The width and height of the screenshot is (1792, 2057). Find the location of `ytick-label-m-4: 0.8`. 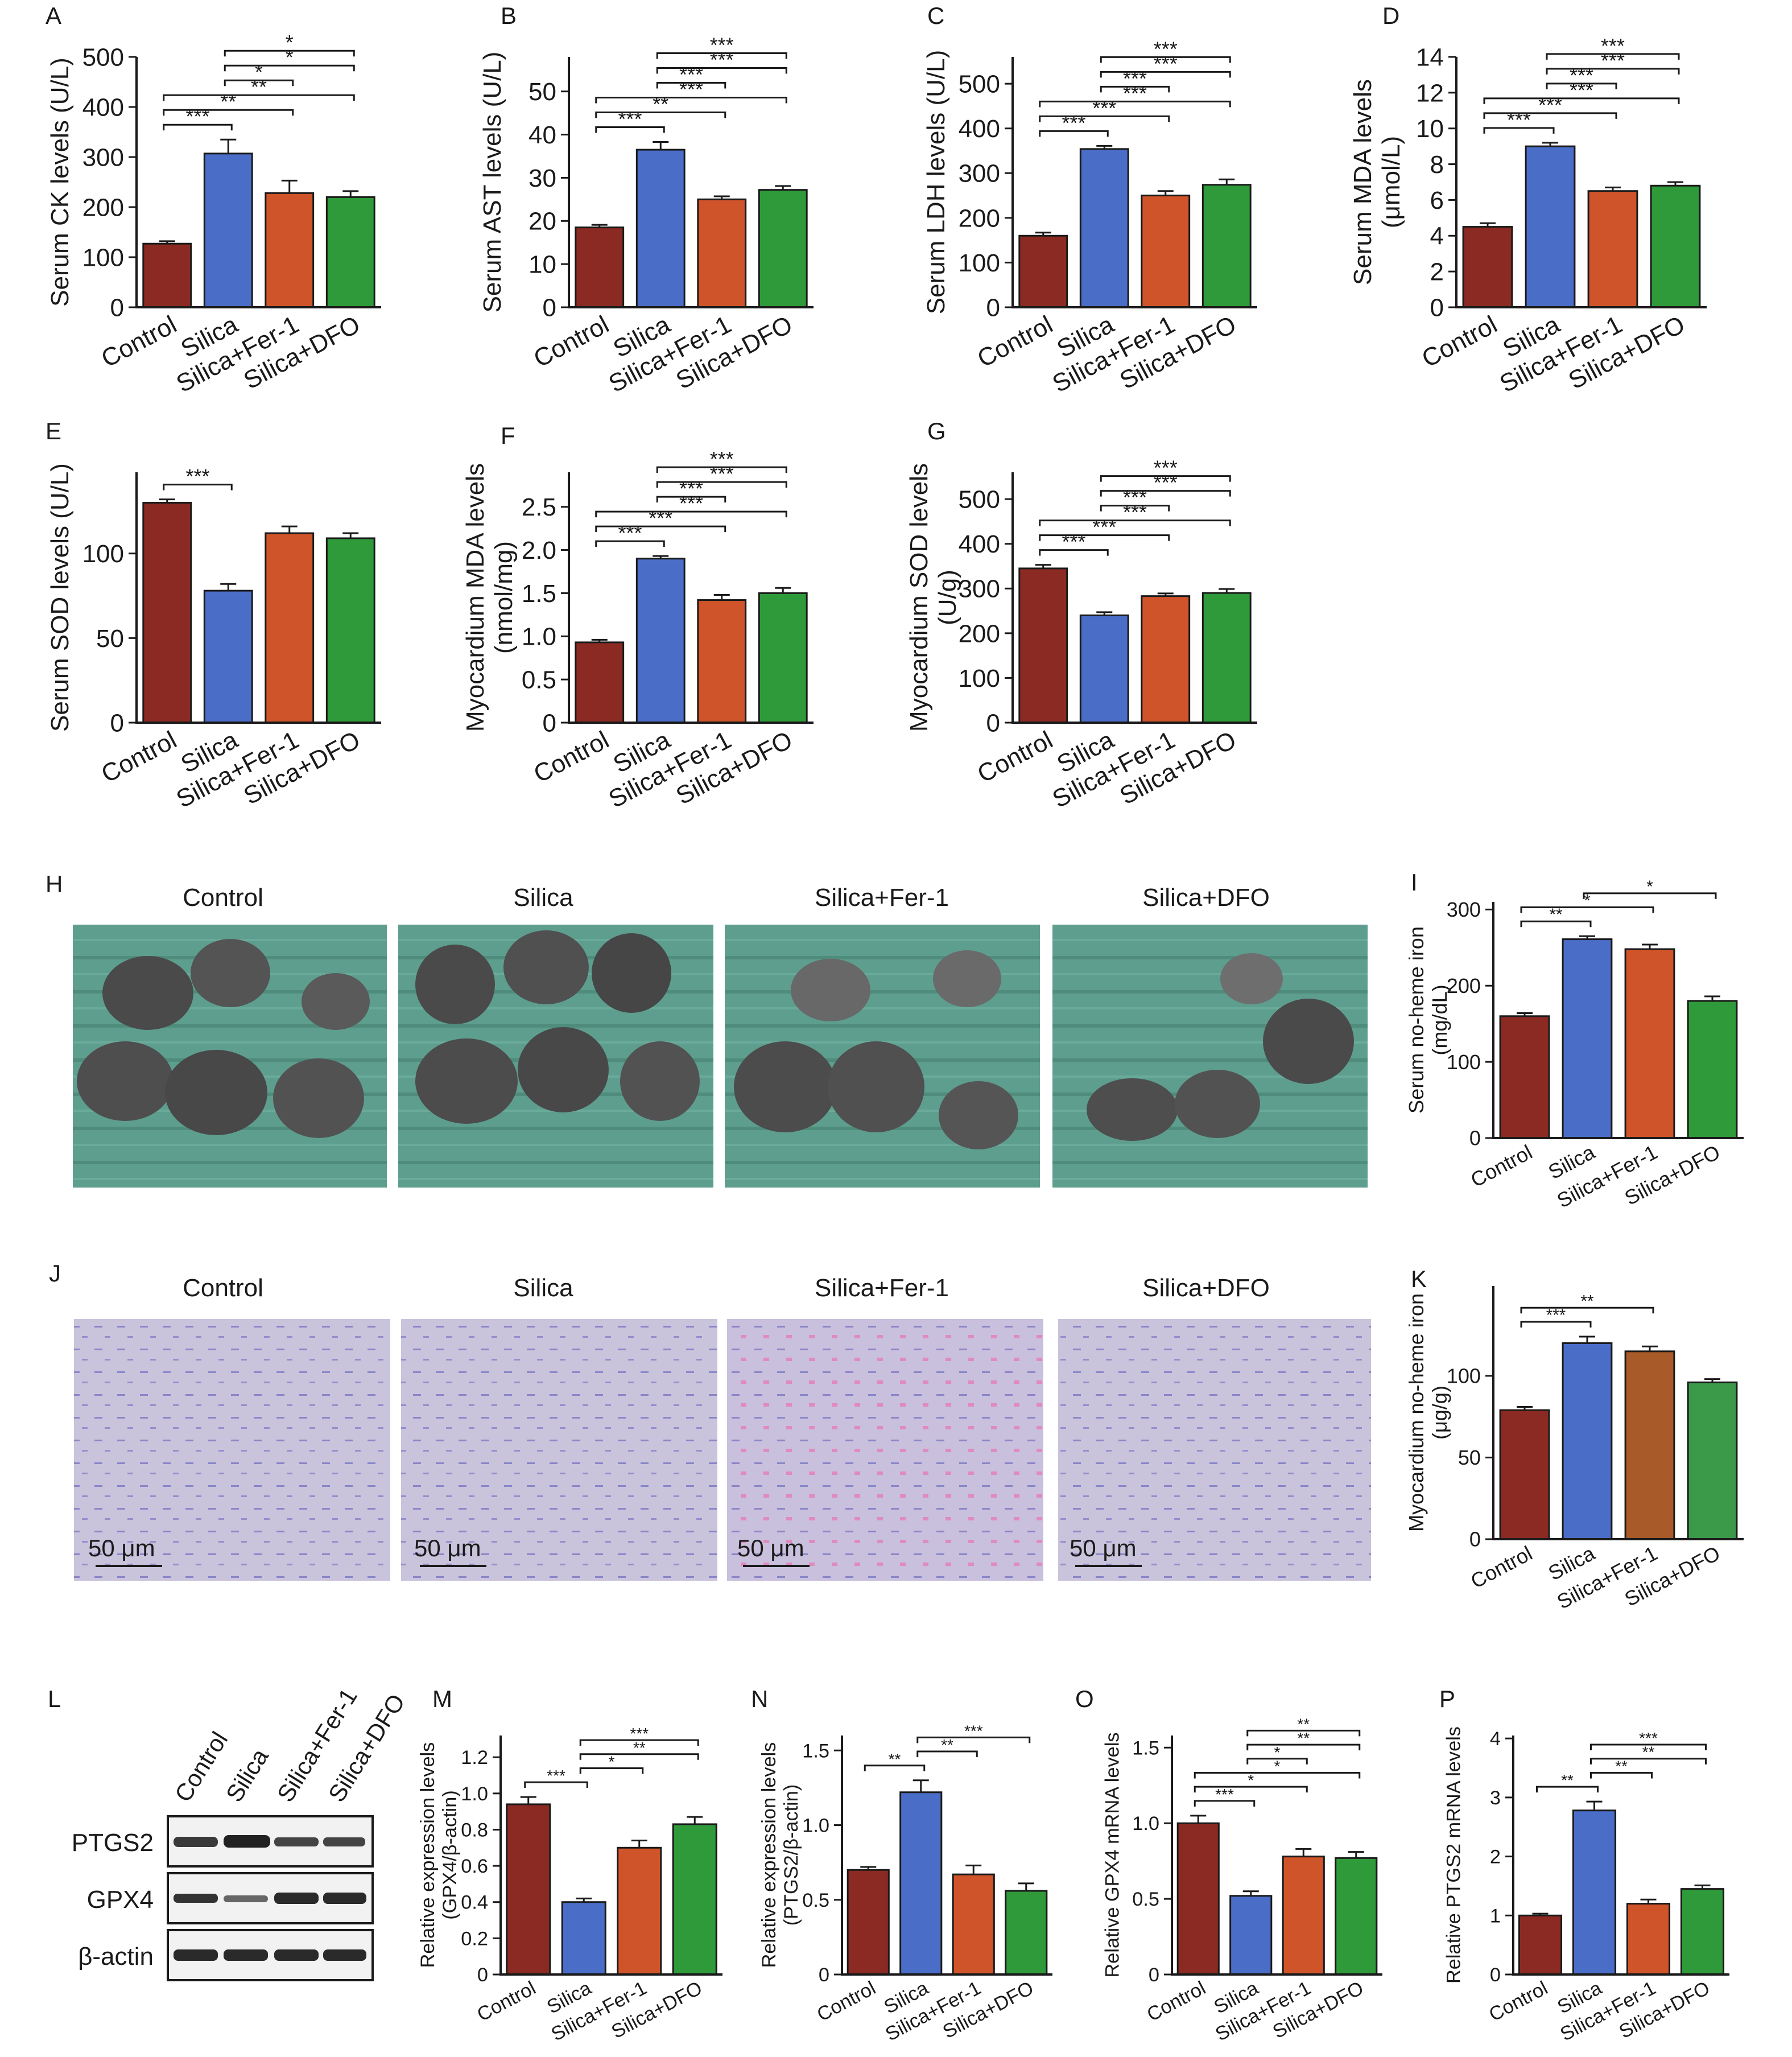

ytick-label-m-4: 0.8 is located at coordinates (474, 1830).